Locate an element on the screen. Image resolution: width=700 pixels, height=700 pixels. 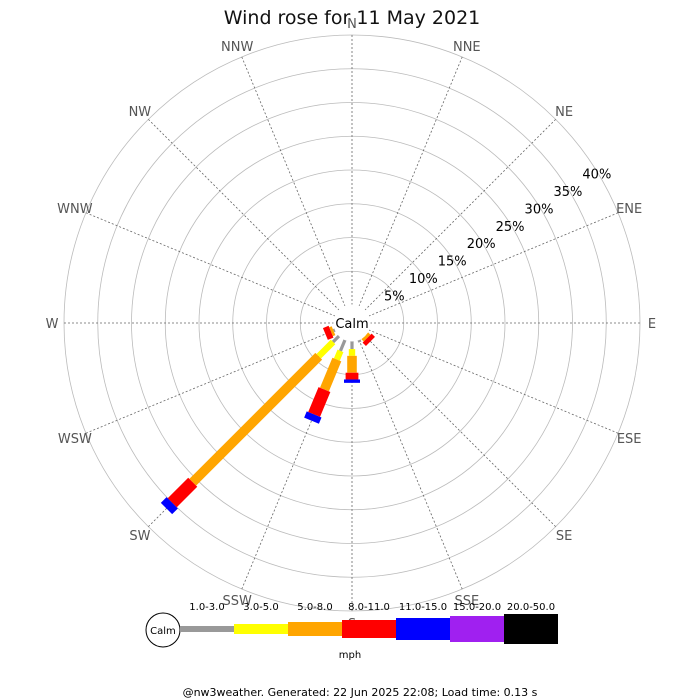
radial-tick-label: 10% is located at coordinates (423, 279).